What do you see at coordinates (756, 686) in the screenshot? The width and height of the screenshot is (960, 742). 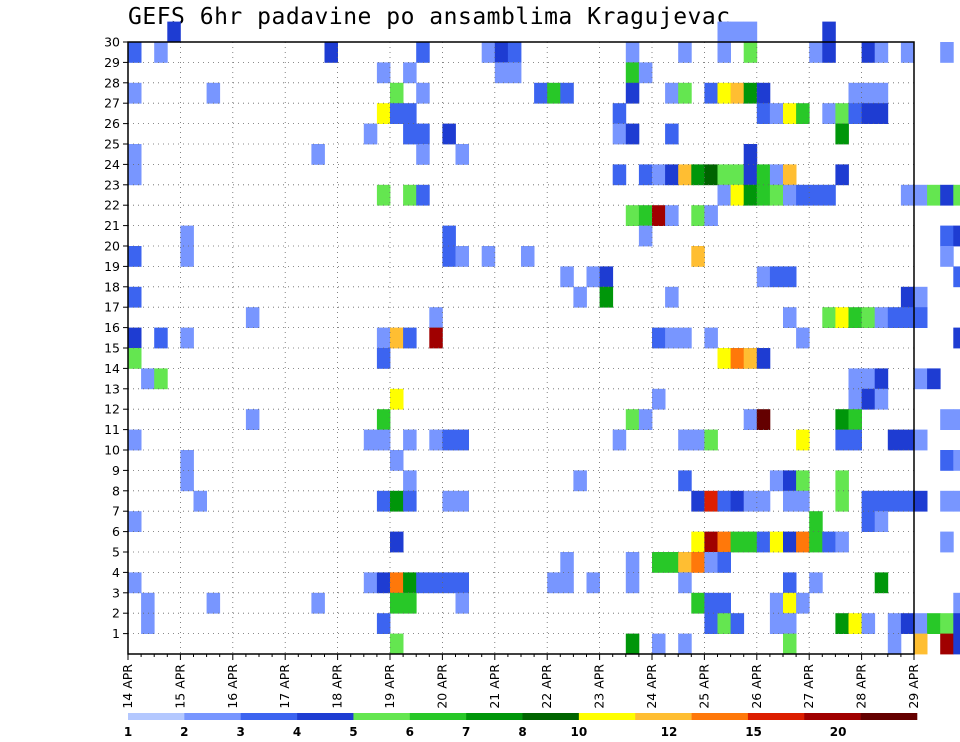 I see `x-tick-label: 26 APR` at bounding box center [756, 686].